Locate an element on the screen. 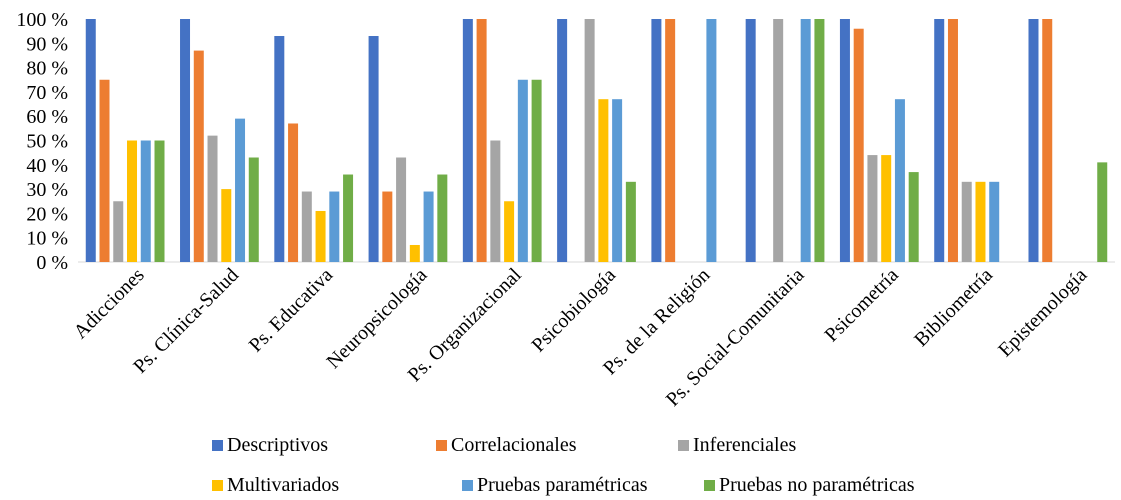  y-tick-label: 80 % is located at coordinates (47, 69).